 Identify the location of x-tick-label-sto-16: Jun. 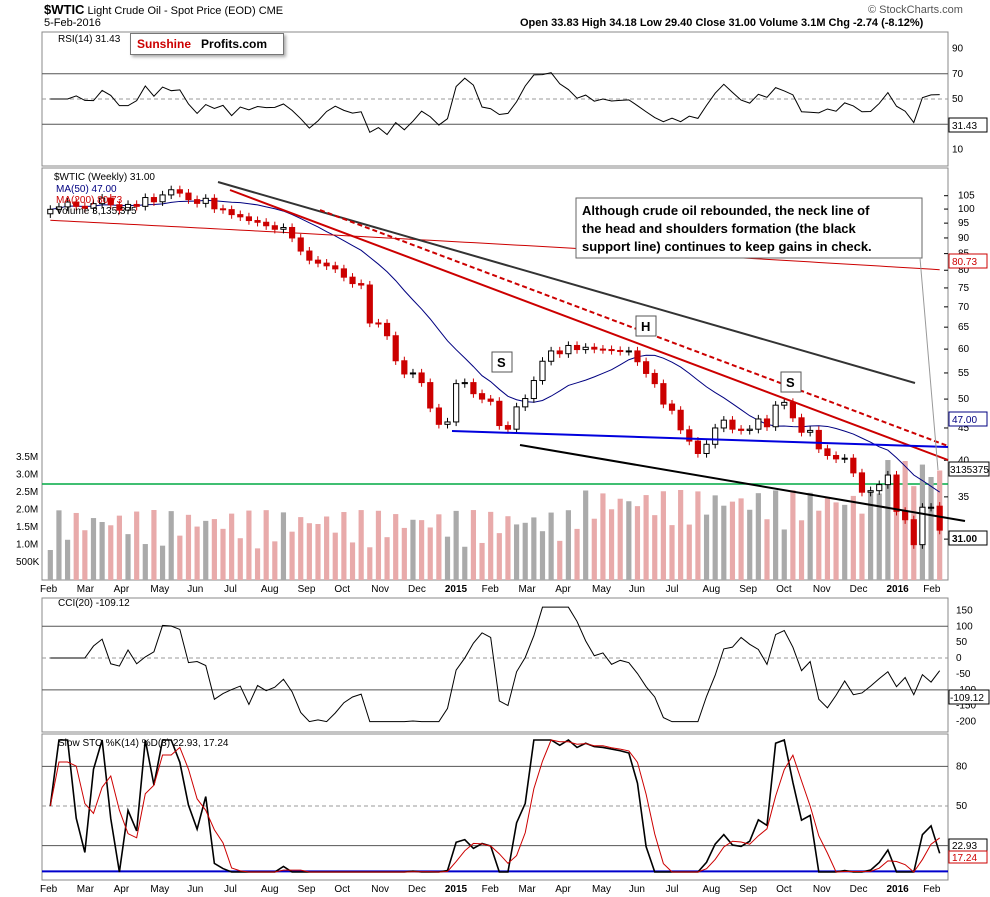
(637, 889).